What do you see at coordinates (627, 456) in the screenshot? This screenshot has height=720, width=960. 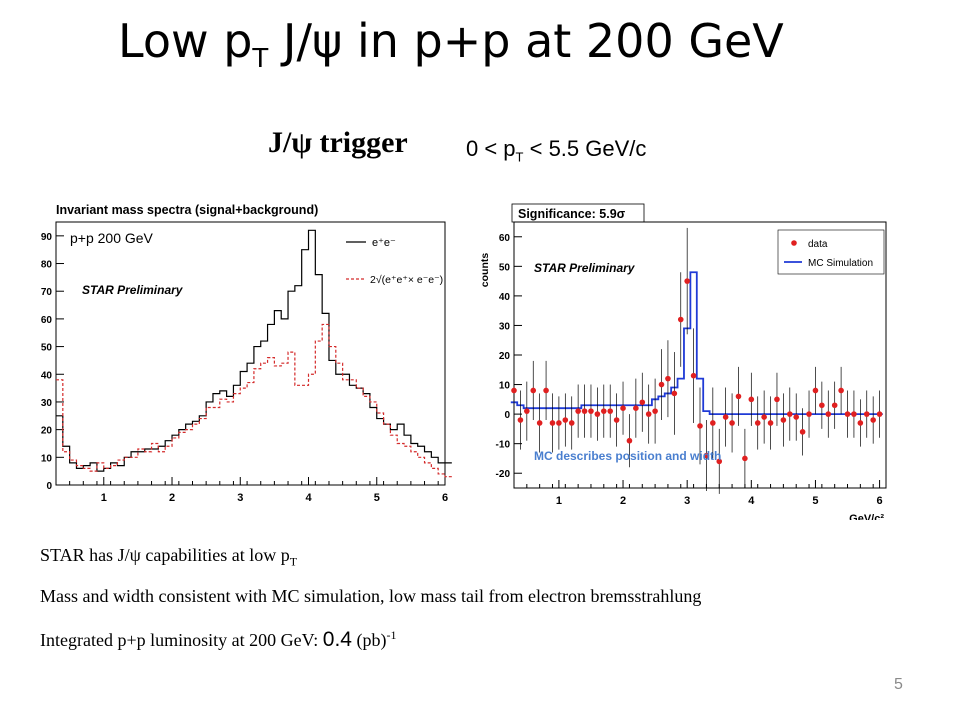 I see `annotation-text: MC describes position and width` at bounding box center [627, 456].